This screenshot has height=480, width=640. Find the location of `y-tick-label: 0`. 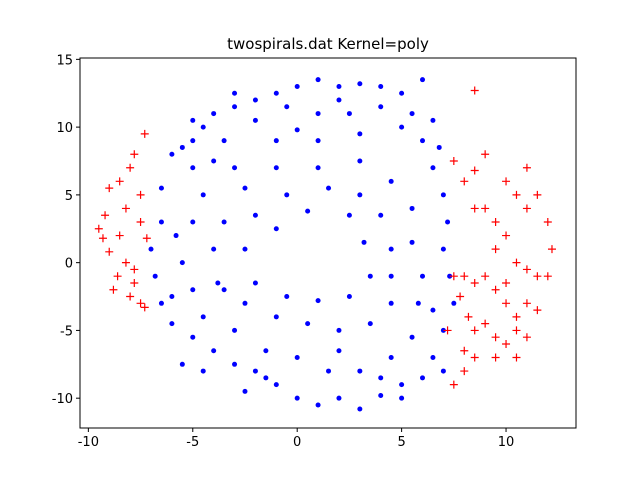

y-tick-label: 0 is located at coordinates (69, 264).